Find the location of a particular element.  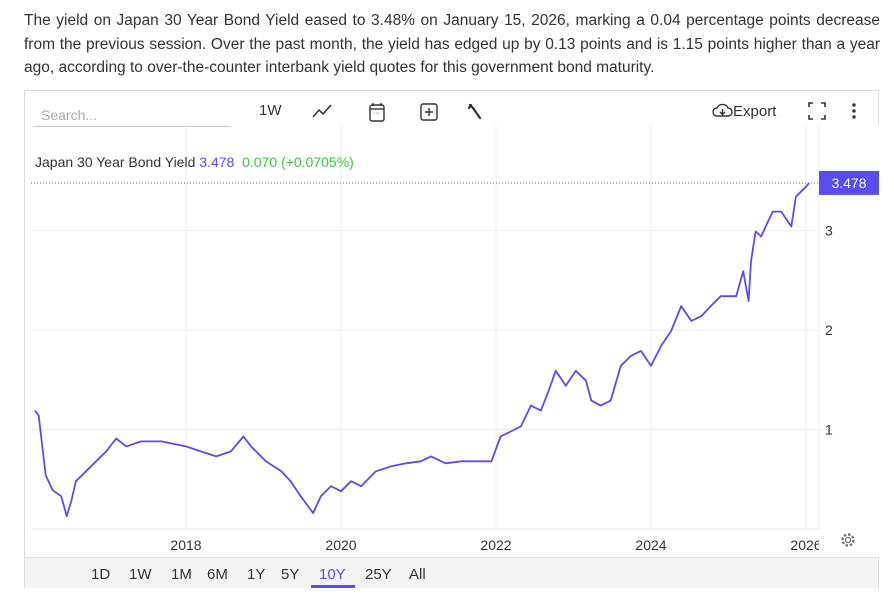

range-5y: 5Y is located at coordinates (290, 574).